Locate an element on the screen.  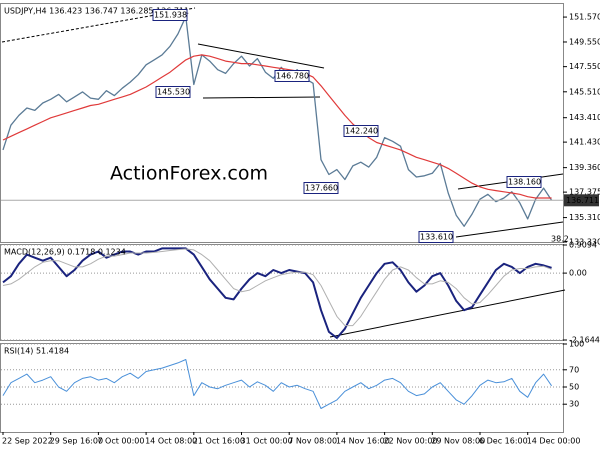
x-tick-label: 29 Sep 16:00 is located at coordinates (76, 441).